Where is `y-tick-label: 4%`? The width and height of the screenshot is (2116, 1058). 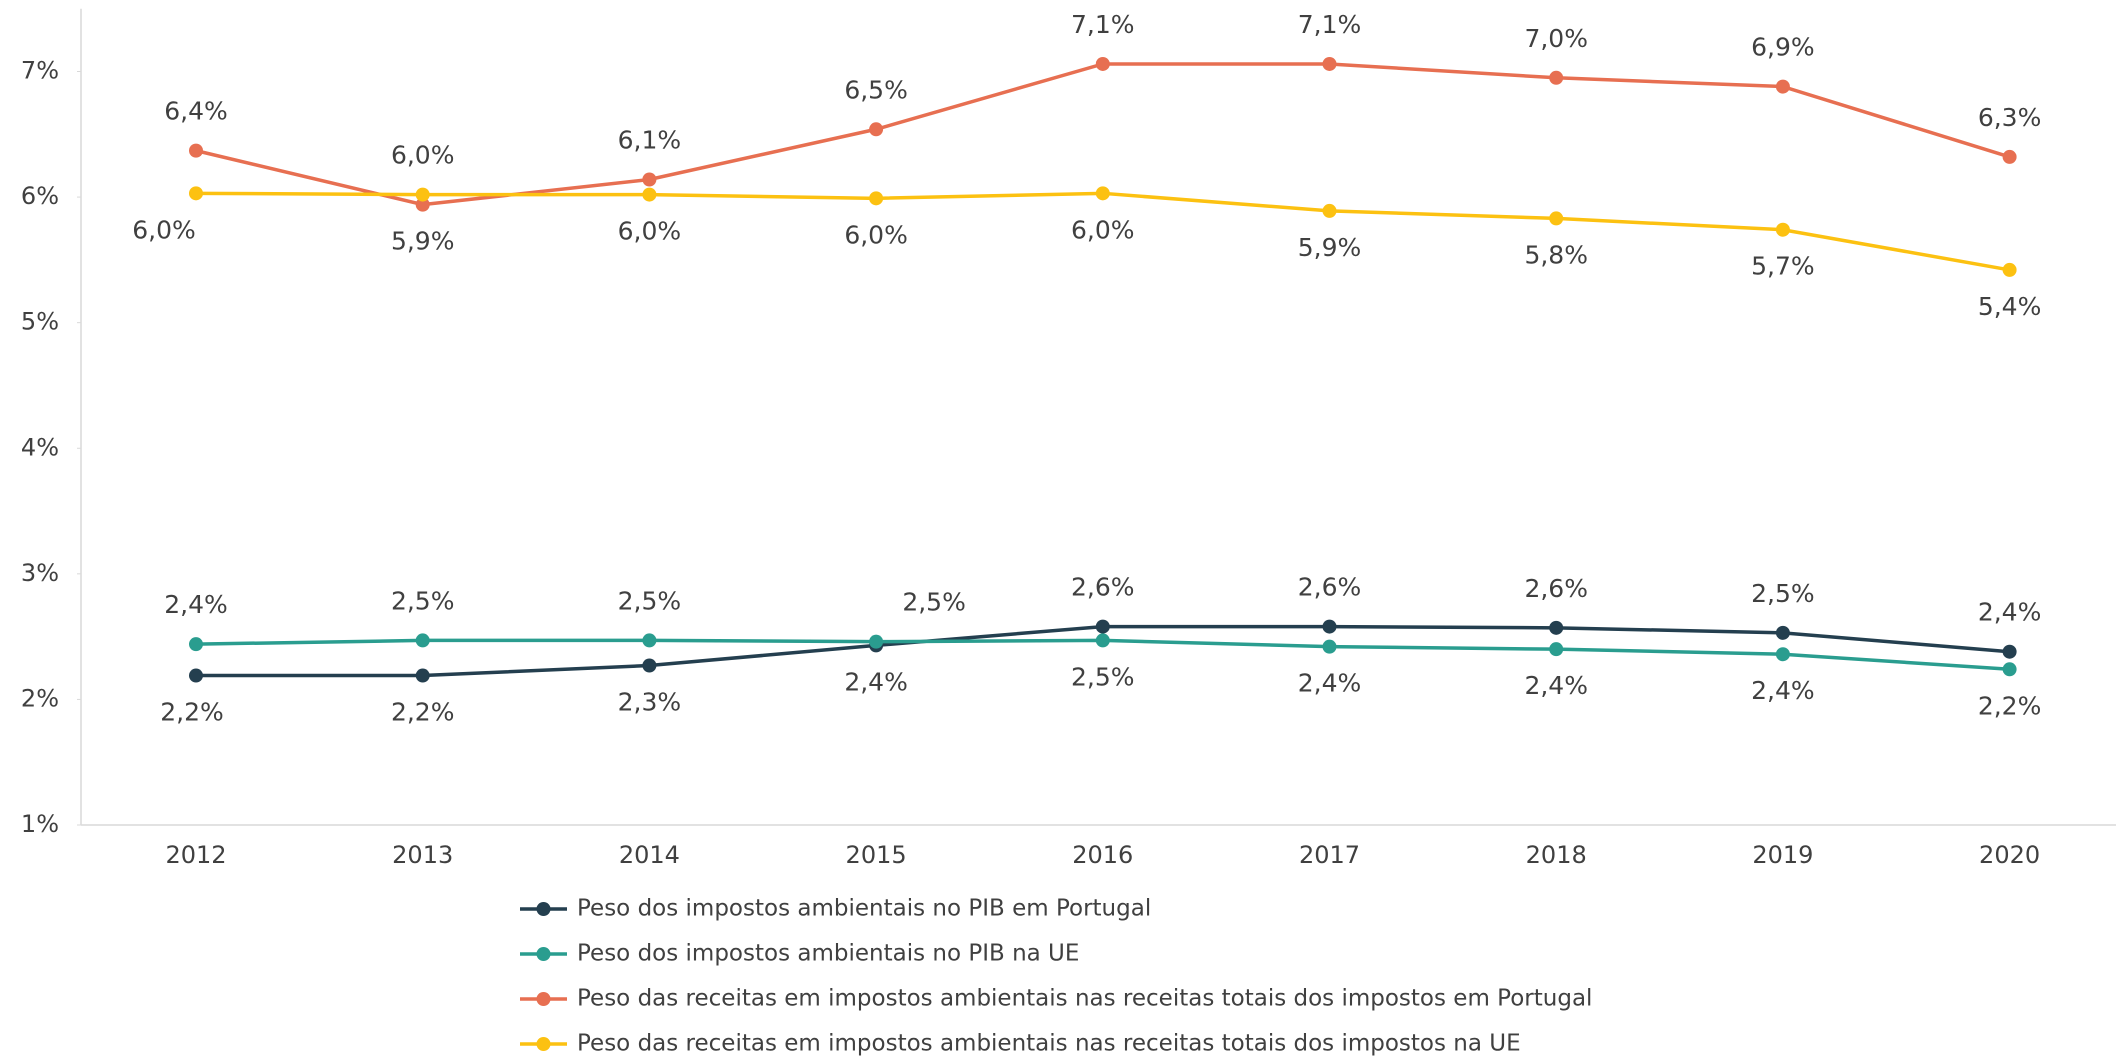 y-tick-label: 4% is located at coordinates (40, 447).